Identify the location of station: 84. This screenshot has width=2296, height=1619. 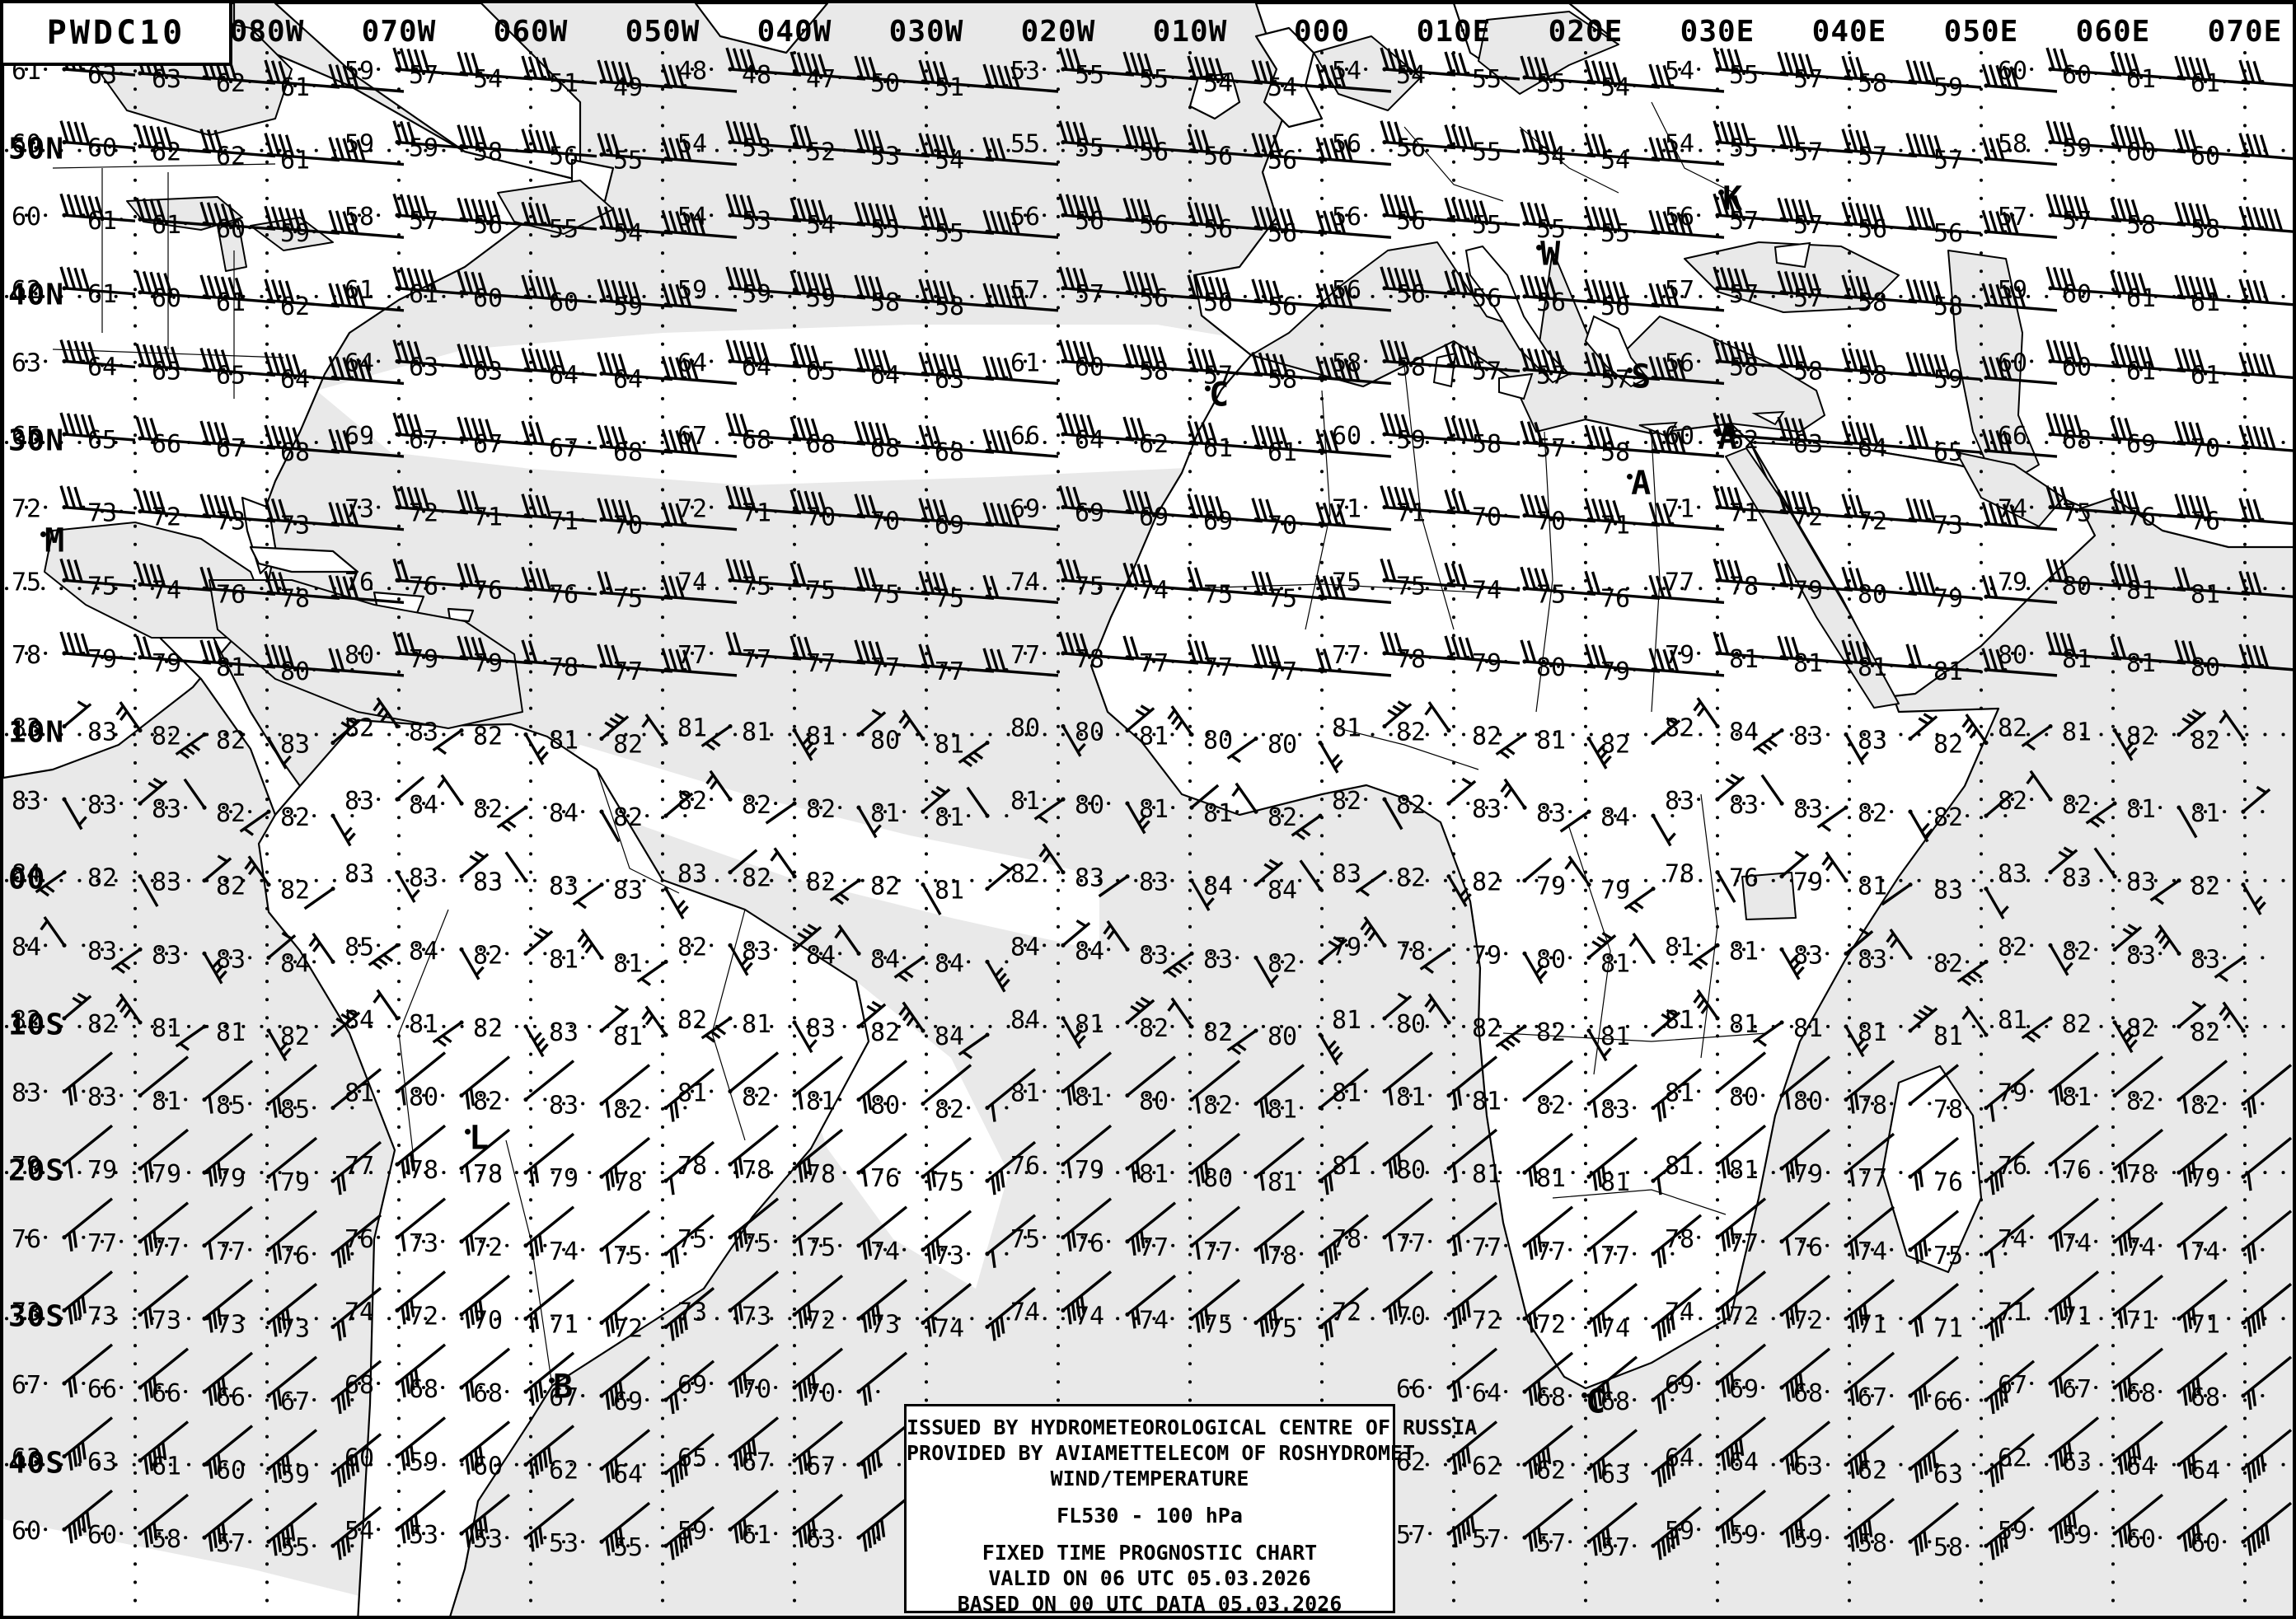
(1243, 880).